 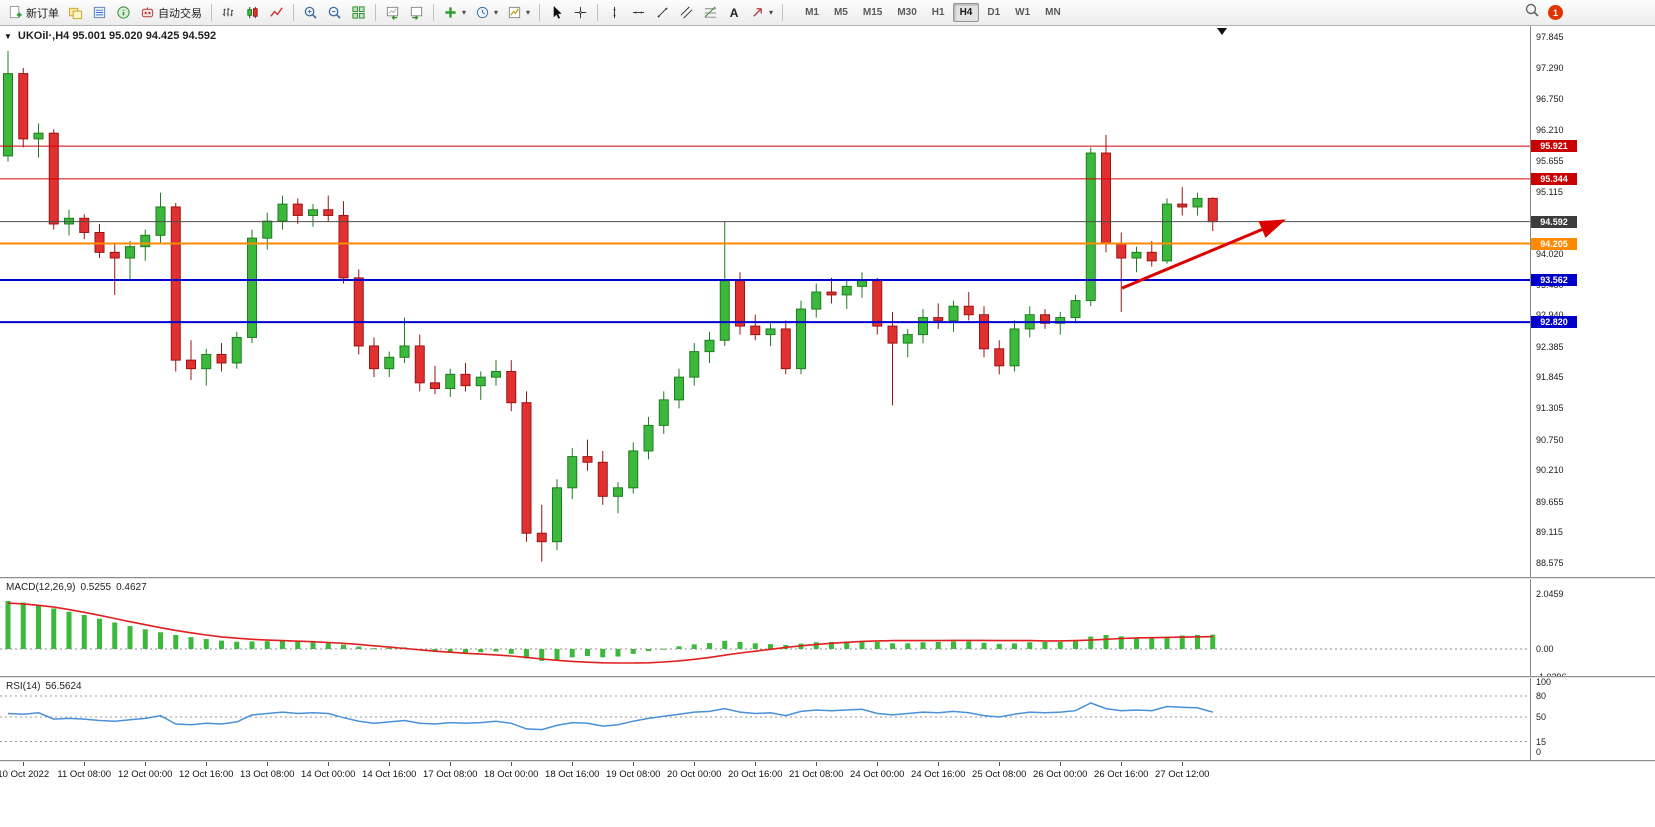 I want to click on timeframe-button-m1: M1, so click(x=812, y=12).